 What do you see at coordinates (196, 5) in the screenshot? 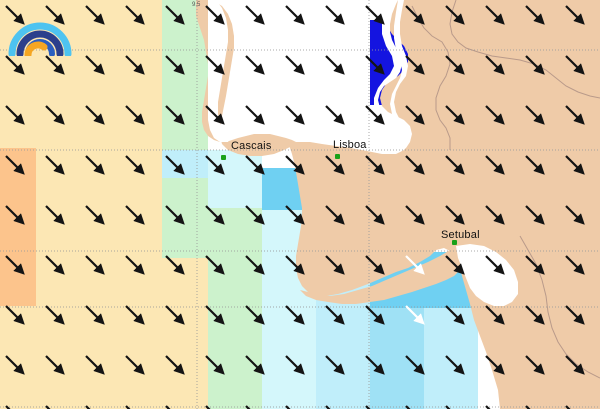
I see `wind-value-label: 9.5` at bounding box center [196, 5].